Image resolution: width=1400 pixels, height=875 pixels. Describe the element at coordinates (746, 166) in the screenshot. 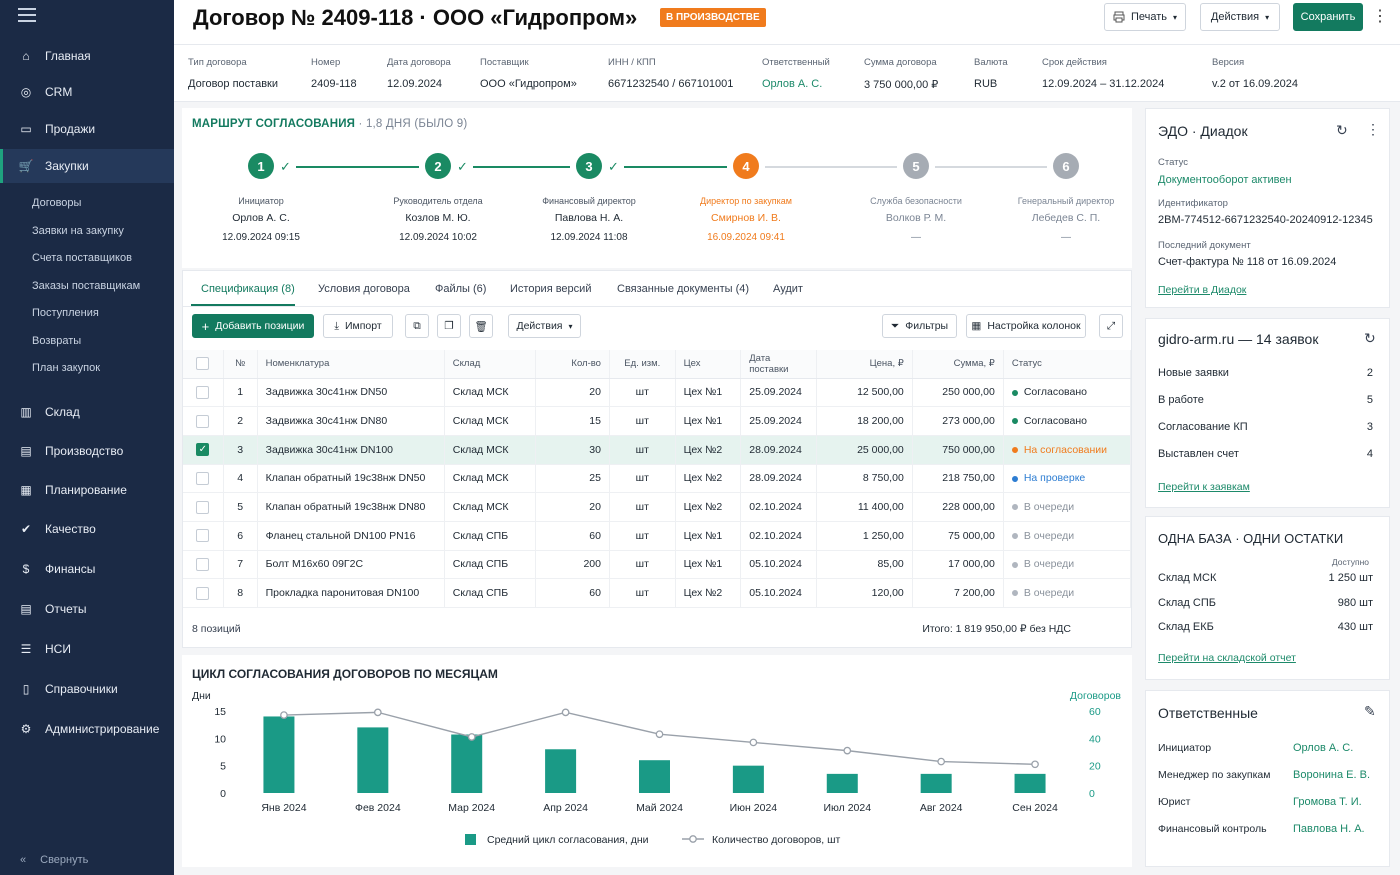

I see `route-step-4: 4` at that location.